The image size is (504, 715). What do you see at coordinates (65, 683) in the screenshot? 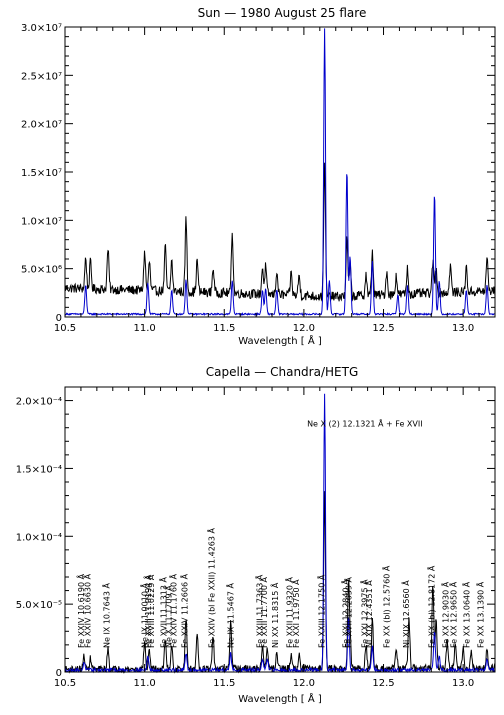
I see `capella-x-tick-label: 10.5` at bounding box center [65, 683].